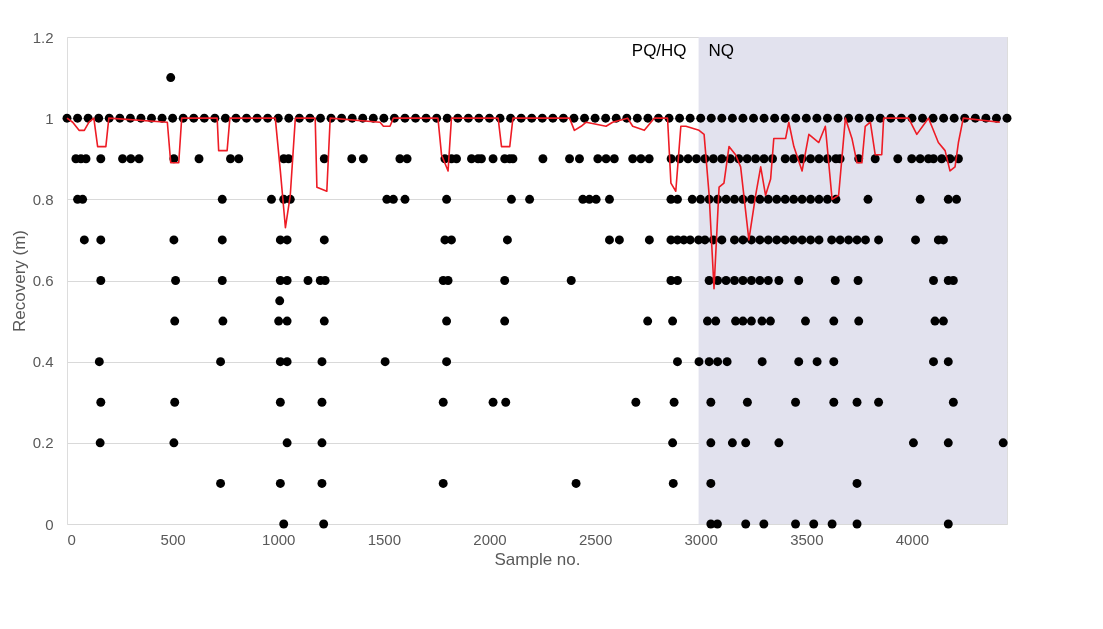 The width and height of the screenshot is (1103, 629). Describe the element at coordinates (701, 539) in the screenshot. I see `x-tick-label: 3000` at that location.